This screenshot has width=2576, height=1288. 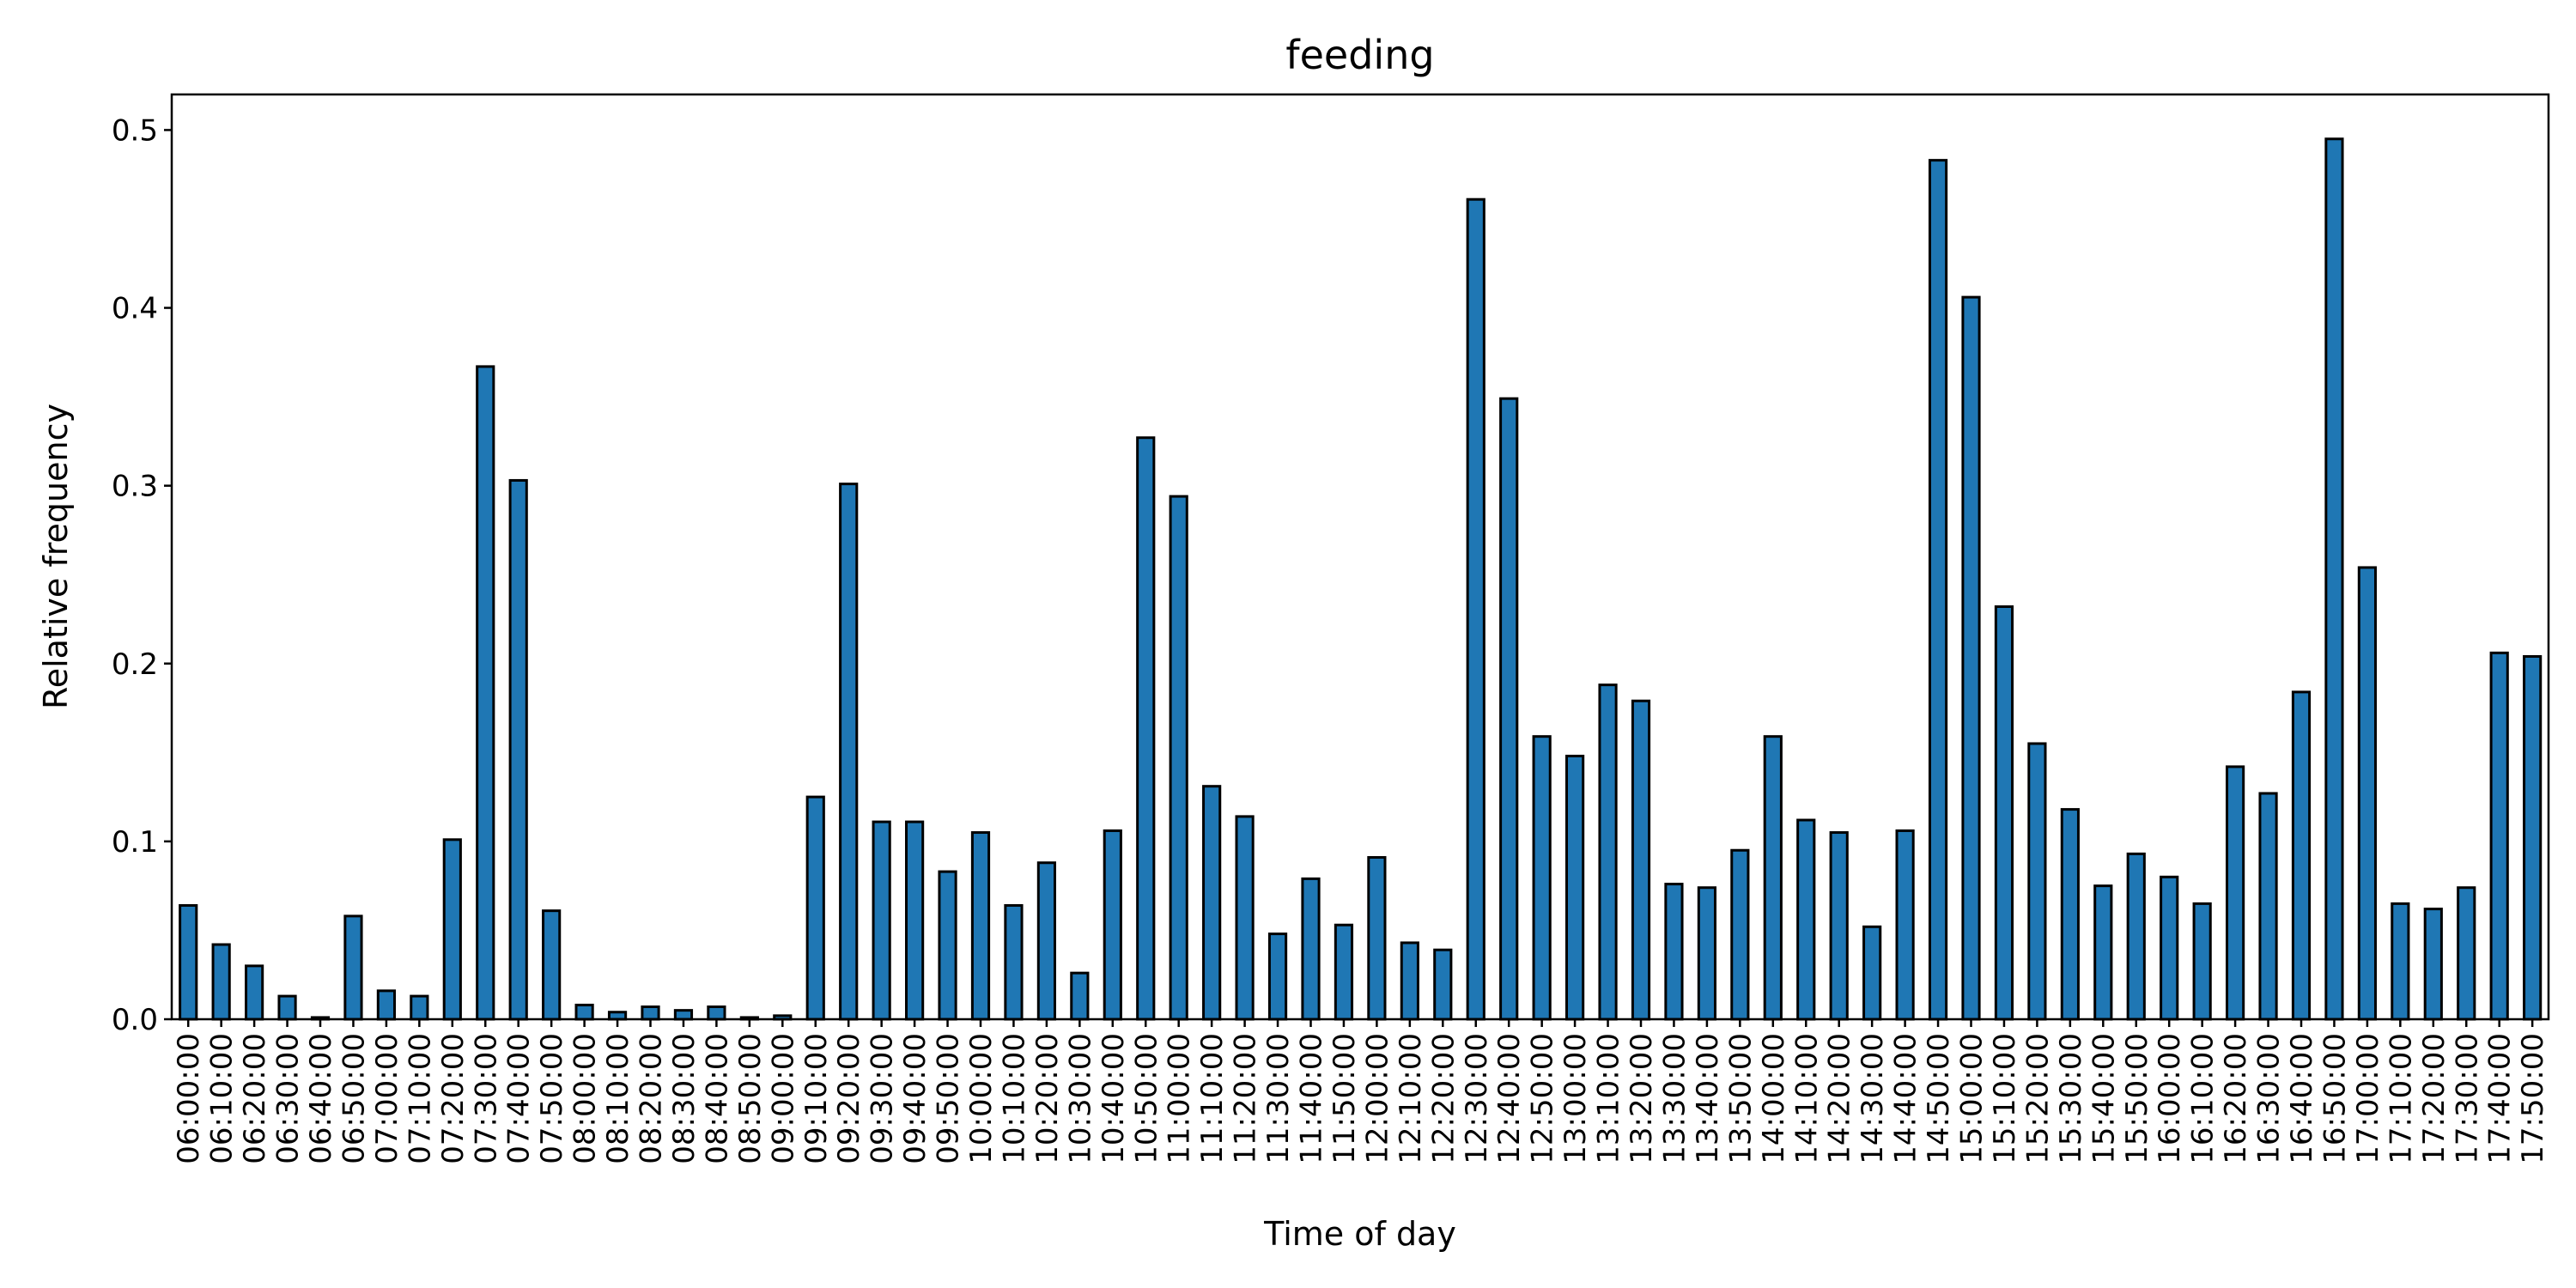 What do you see at coordinates (750, 1098) in the screenshot?
I see `x-tick-label: 08:50:00` at bounding box center [750, 1098].